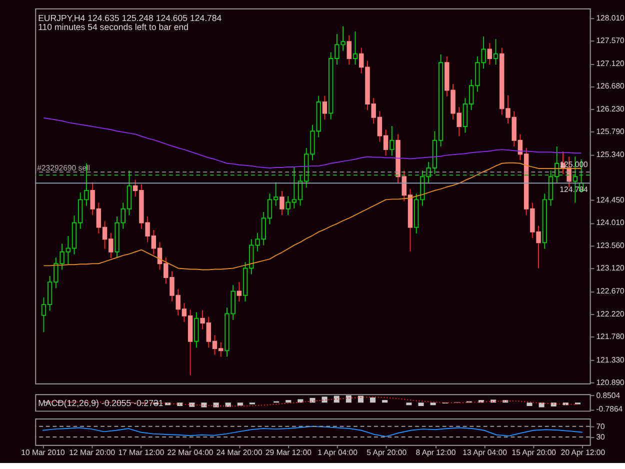 Image resolution: width=625 pixels, height=469 pixels. What do you see at coordinates (610, 200) in the screenshot?
I see `y-tick-label: 124.450` at bounding box center [610, 200].